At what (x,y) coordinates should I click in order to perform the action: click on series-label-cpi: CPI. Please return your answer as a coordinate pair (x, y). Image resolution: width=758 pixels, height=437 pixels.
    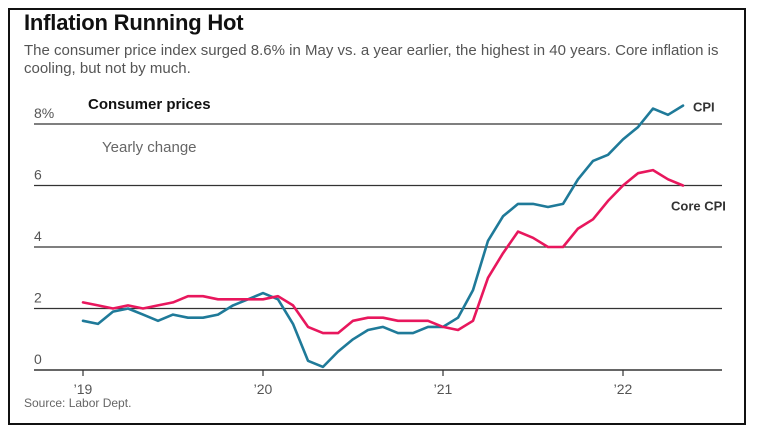
    Looking at the image, I should click on (704, 107).